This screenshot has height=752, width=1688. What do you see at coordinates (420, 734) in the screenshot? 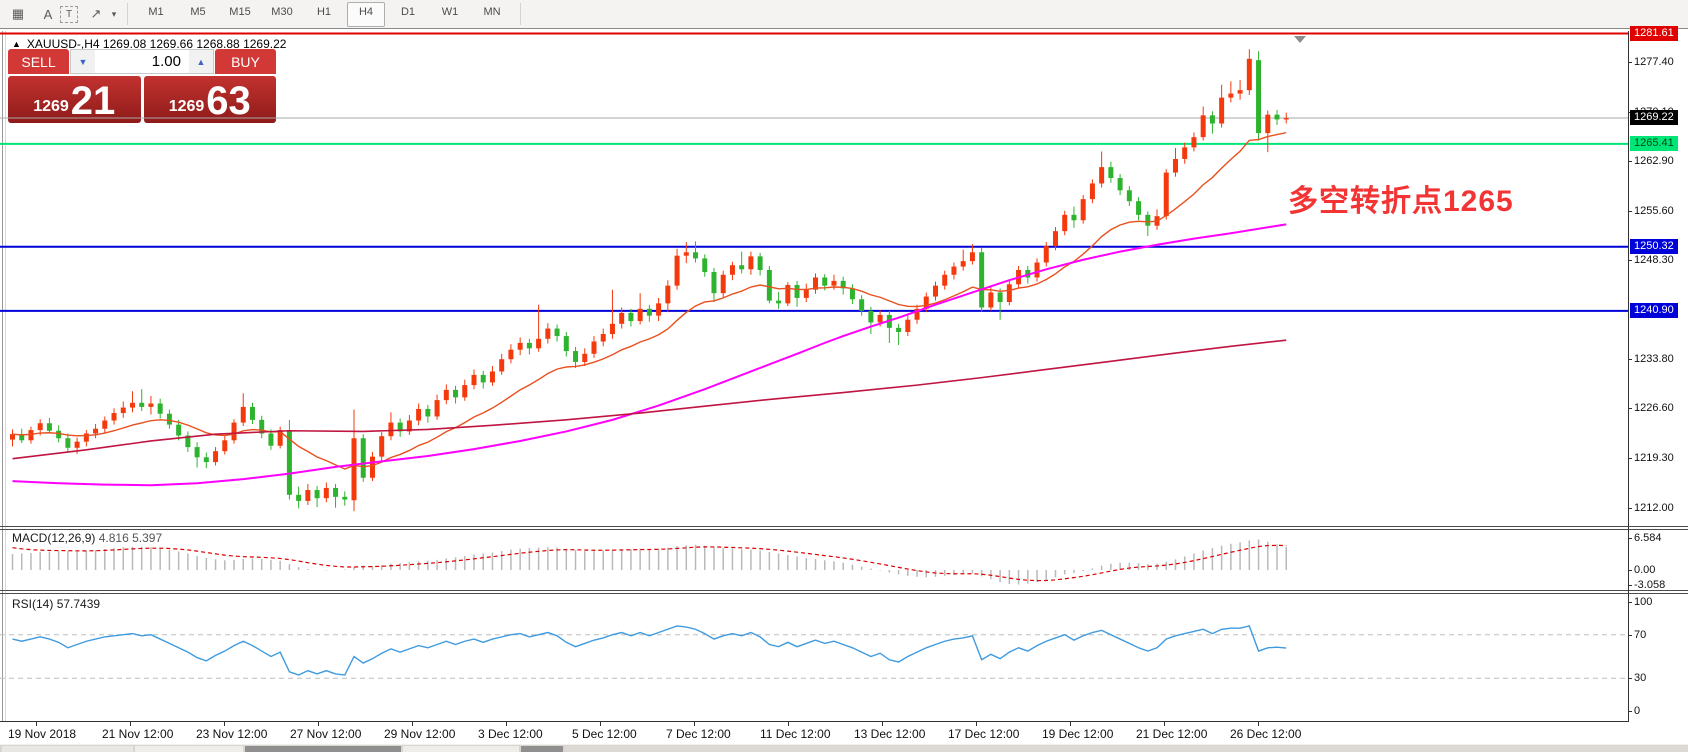
I see `date-label: 29 Nov 12:00` at bounding box center [420, 734].